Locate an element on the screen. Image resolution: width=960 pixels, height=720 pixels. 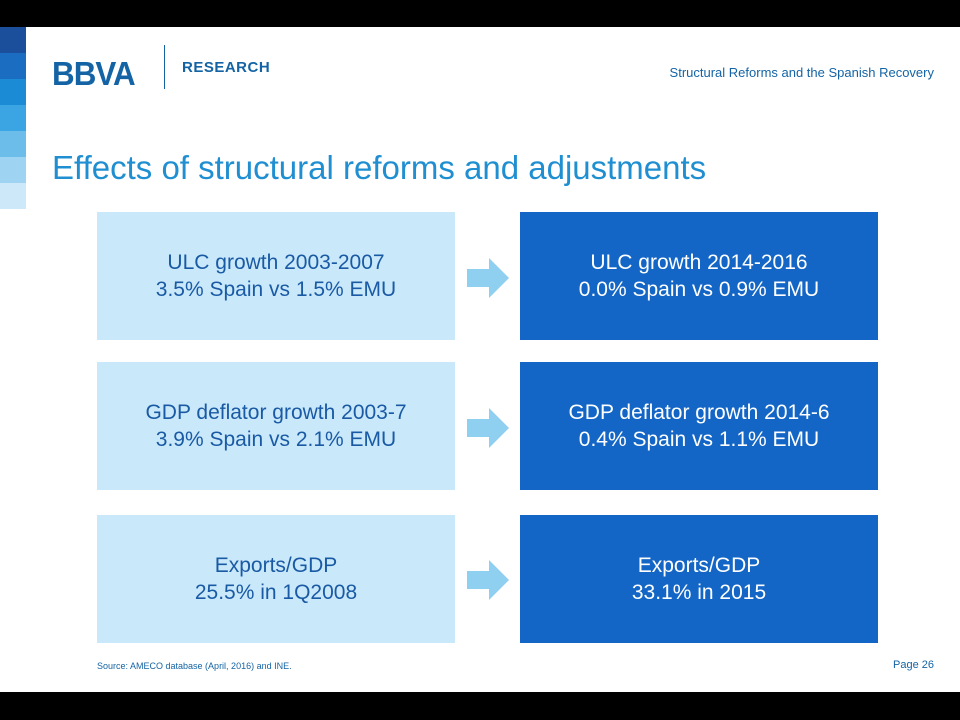
bbva-logo: BBVA is located at coordinates (94, 73).